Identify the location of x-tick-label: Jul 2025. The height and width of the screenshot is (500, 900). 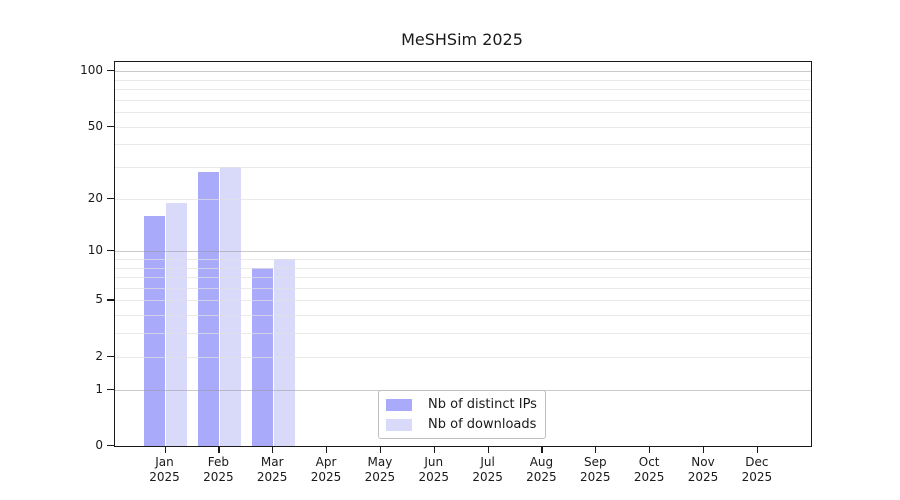
(488, 470).